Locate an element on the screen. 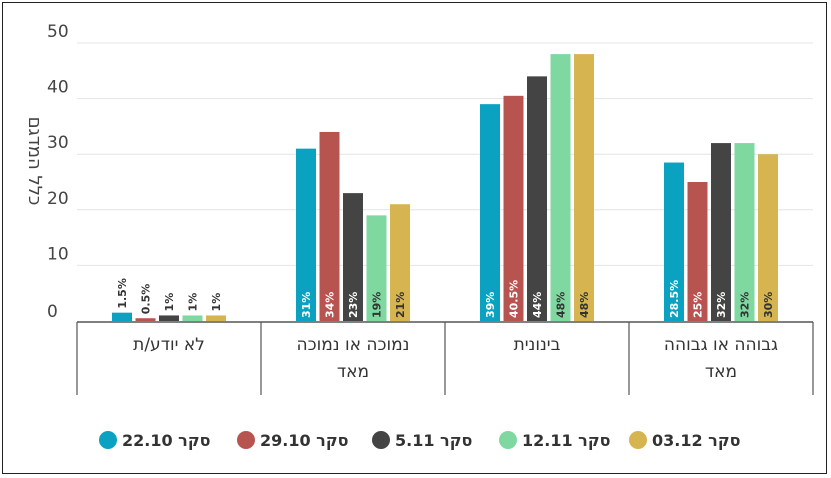 The image size is (831, 478). x-tick-label: לא יודע/ת is located at coordinates (169, 345).